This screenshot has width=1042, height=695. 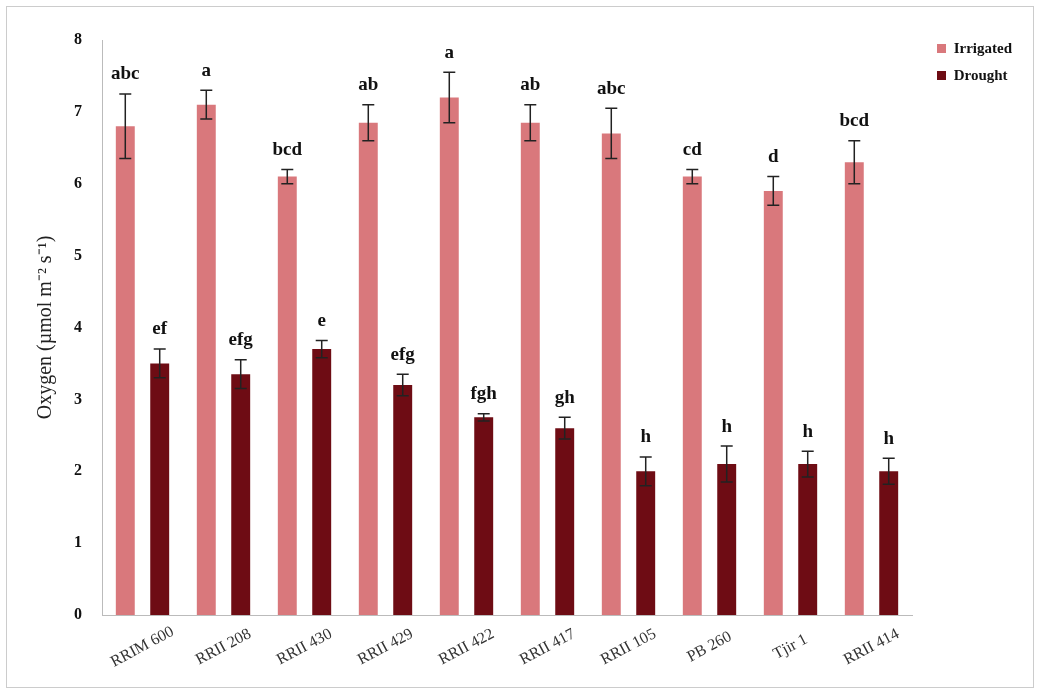 I want to click on x-tick-label: RRII 429, so click(x=385, y=646).